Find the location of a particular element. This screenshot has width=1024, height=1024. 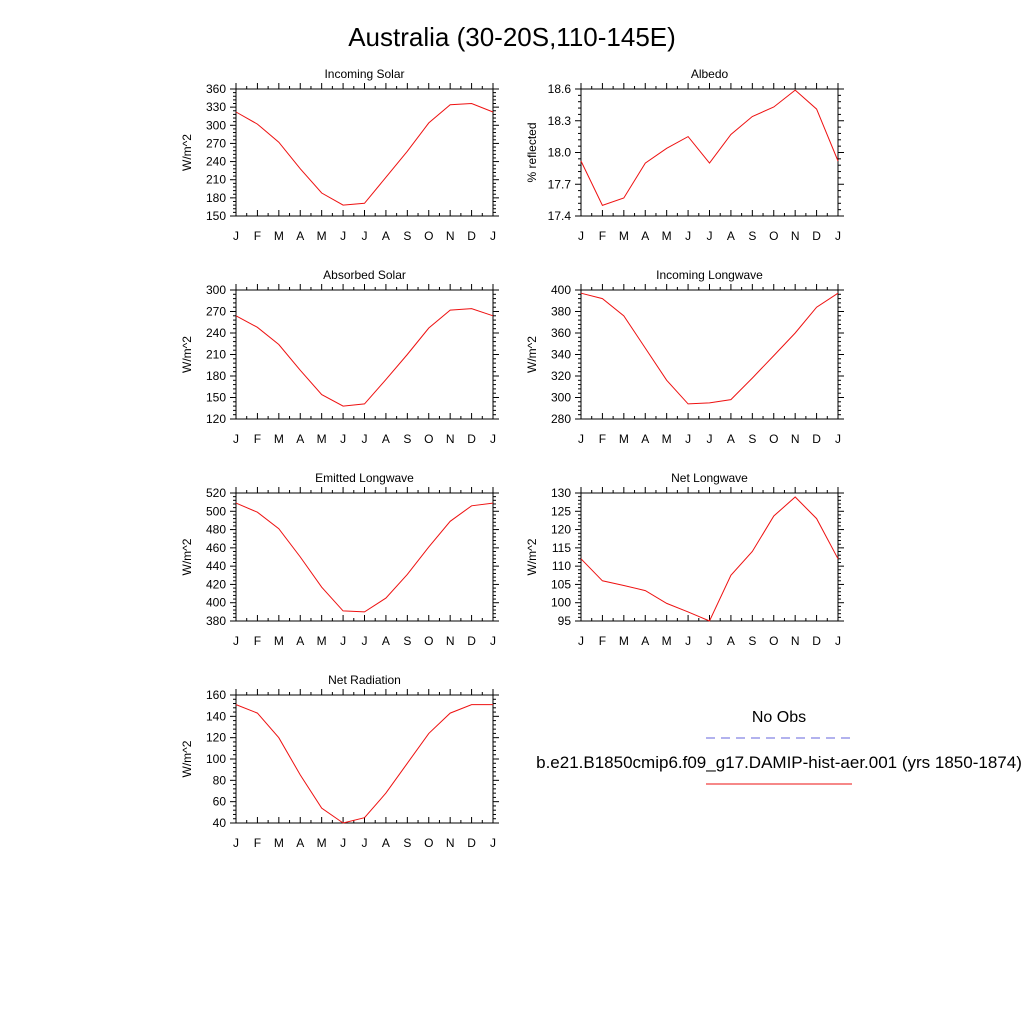

panel-title: Emitted Longwave is located at coordinates (364, 478).